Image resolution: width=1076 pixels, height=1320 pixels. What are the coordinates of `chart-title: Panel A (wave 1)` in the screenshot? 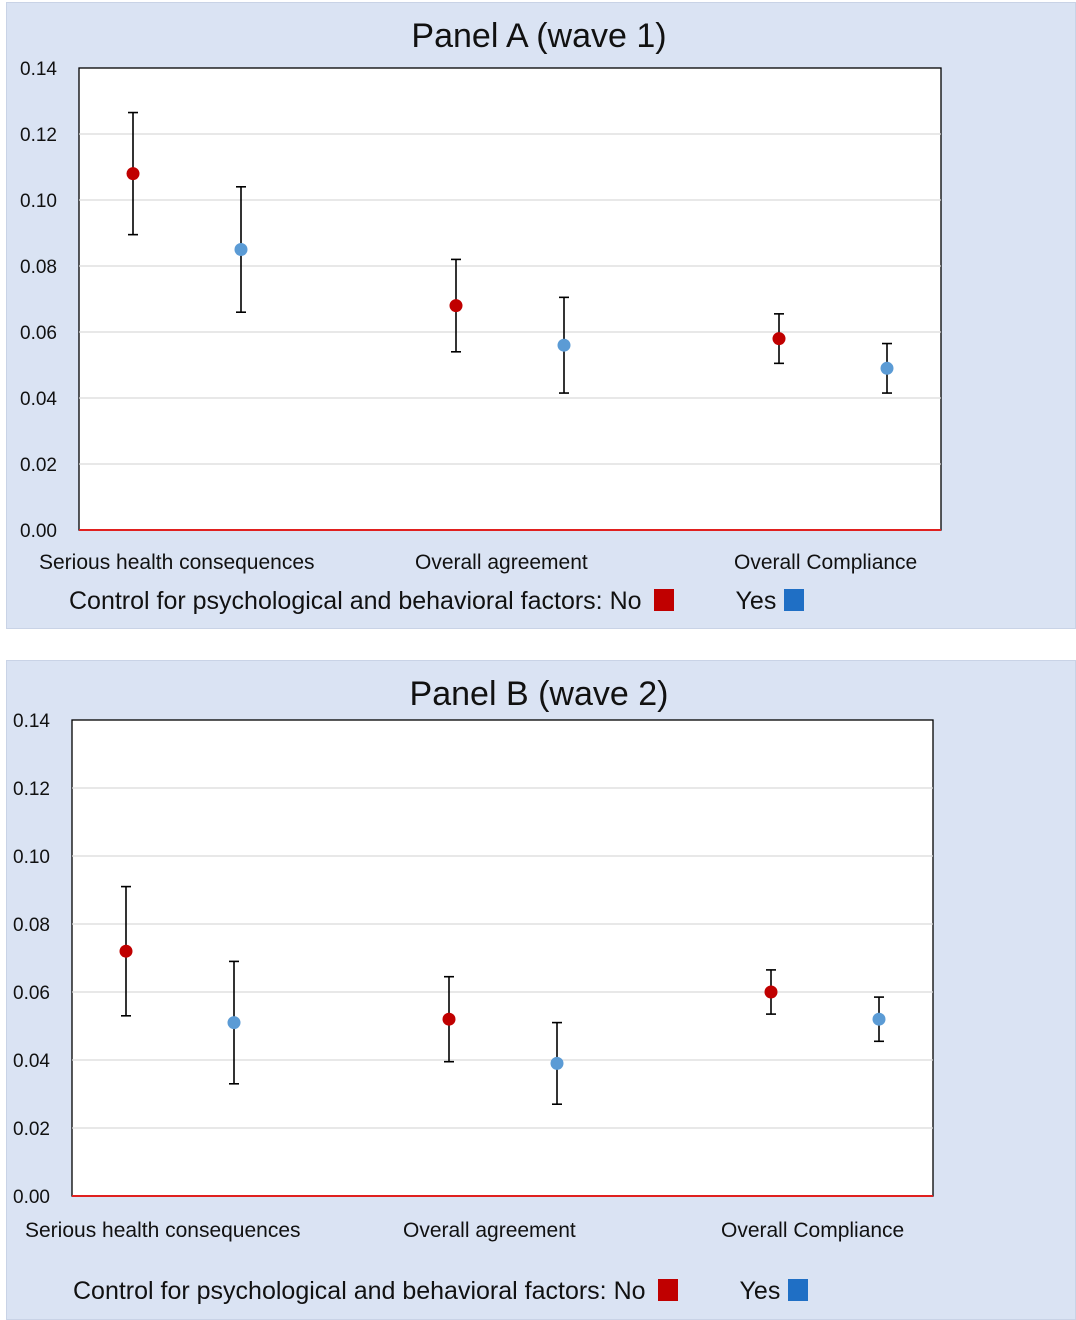 It's located at (539, 36).